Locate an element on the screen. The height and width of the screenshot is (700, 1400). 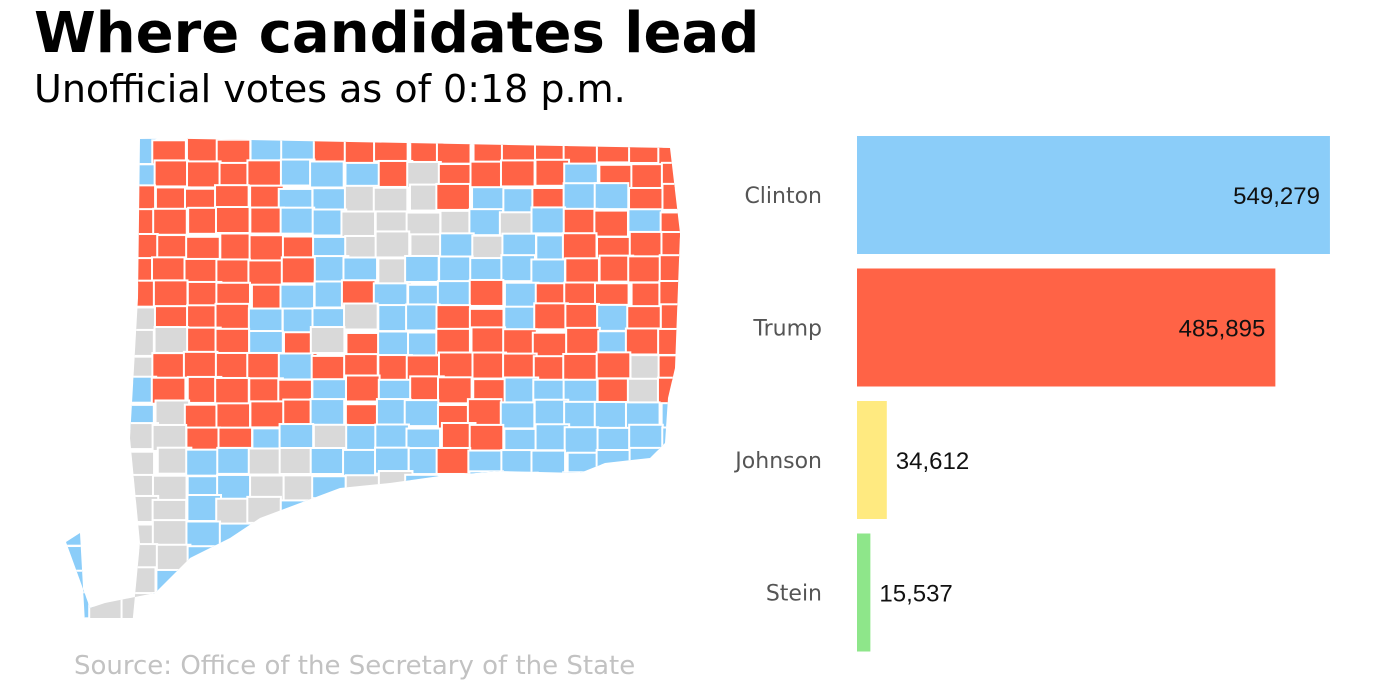
bar-johnson is located at coordinates (872, 460).